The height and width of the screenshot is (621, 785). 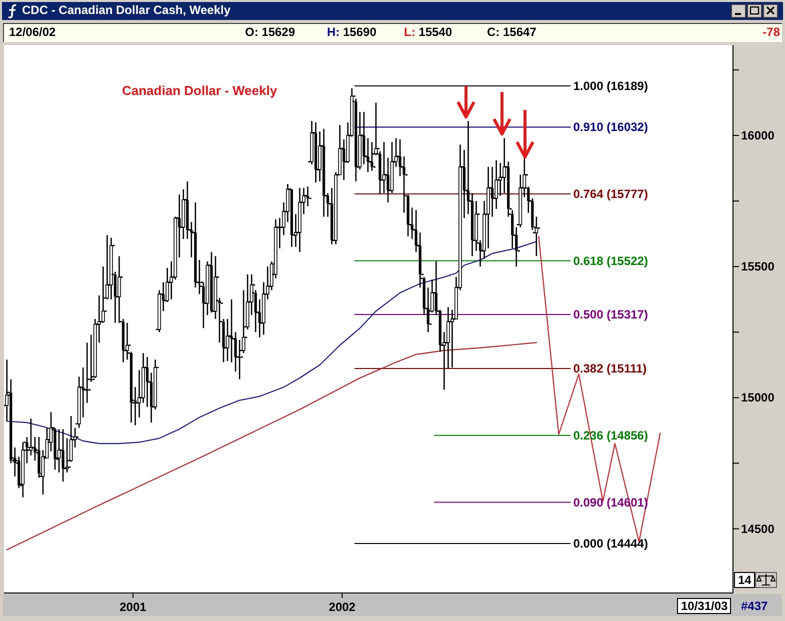 What do you see at coordinates (758, 267) in the screenshot?
I see `y-tick-label: 15500` at bounding box center [758, 267].